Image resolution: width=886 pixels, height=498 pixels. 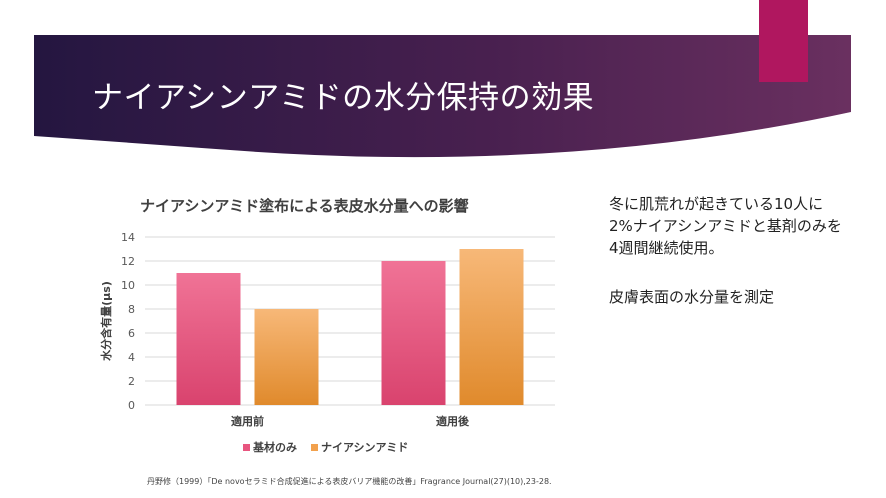 I want to click on measurement-note: 皮膚表面の水分量を測定, so click(x=692, y=297).